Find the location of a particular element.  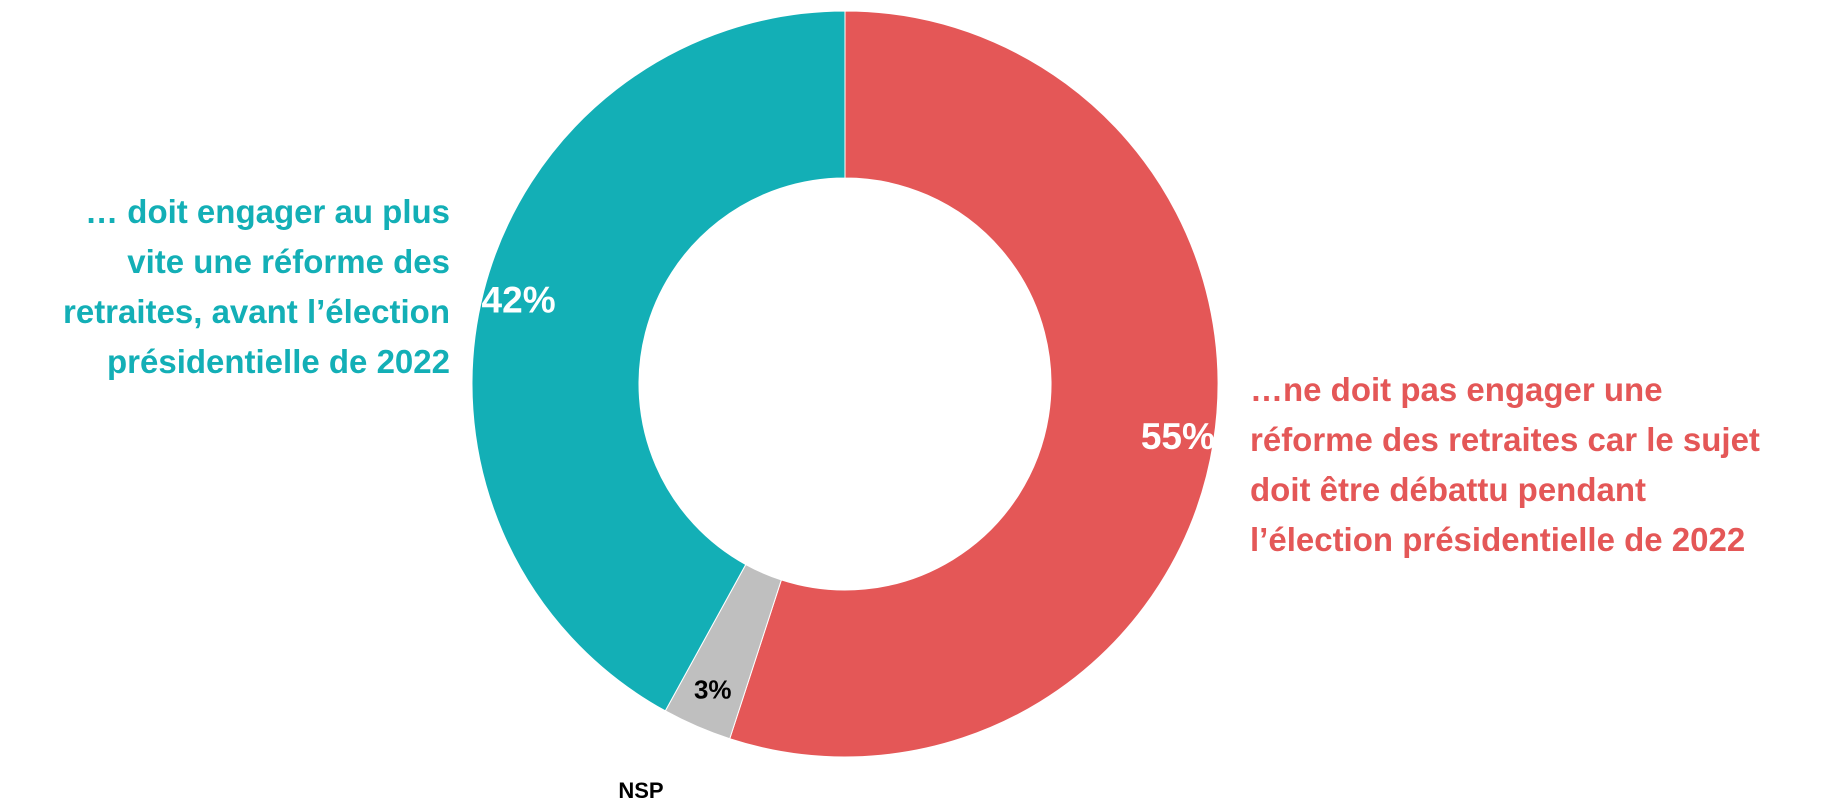

slice-value-label-disagree: 55% is located at coordinates (1178, 436).